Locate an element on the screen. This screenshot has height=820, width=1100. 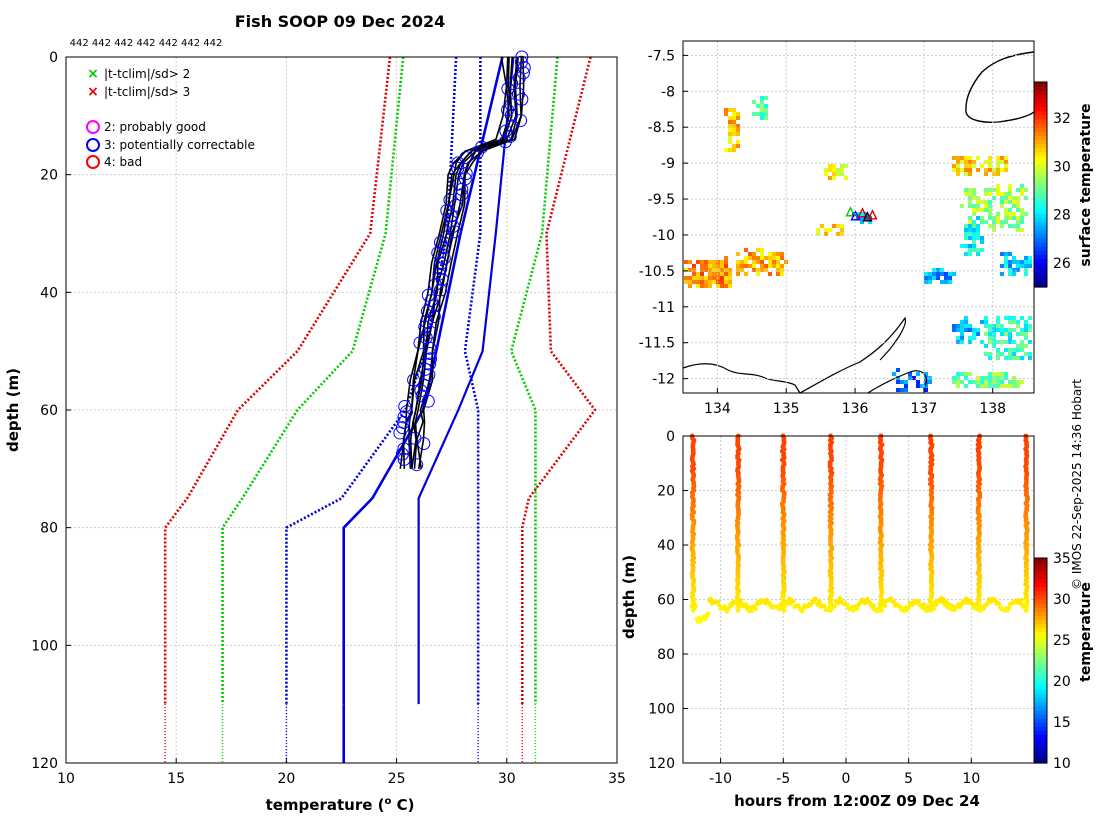
temperature-section is located at coordinates (858, 598).